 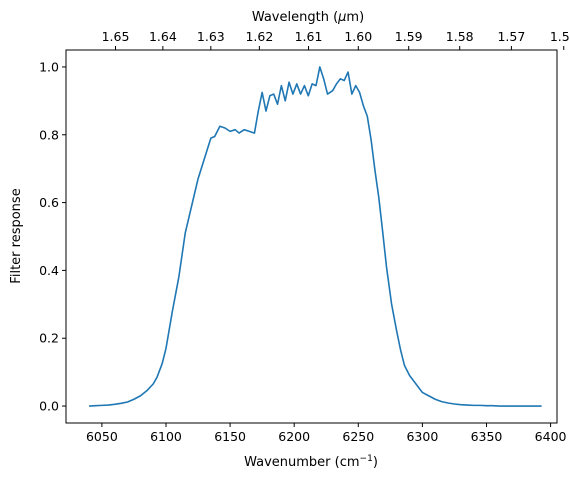 I want to click on x-axis: 6050 6100 6150 6200 6250 6300 6350 6400, so click(x=326, y=433).